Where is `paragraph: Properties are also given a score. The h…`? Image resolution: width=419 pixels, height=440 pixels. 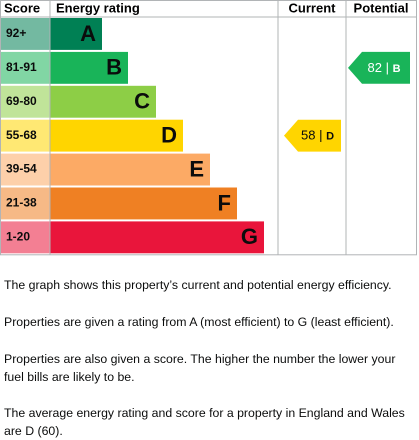
paragraph: Properties are also given a score. The h… is located at coordinates (200, 368).